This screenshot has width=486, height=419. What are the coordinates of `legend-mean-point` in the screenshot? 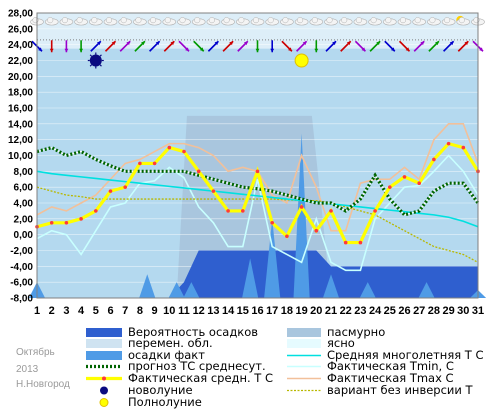 It's located at (104, 378).